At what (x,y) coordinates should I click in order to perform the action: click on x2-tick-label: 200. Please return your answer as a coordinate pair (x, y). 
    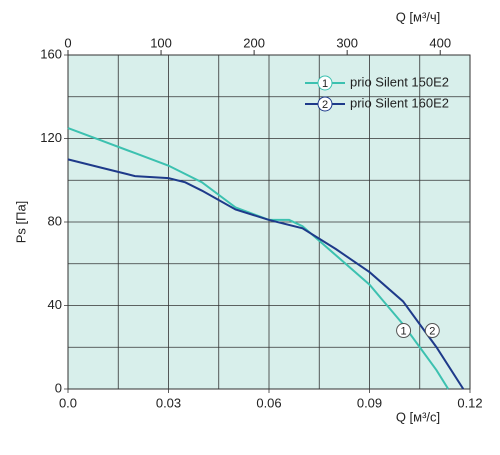
    Looking at the image, I should click on (254, 42).